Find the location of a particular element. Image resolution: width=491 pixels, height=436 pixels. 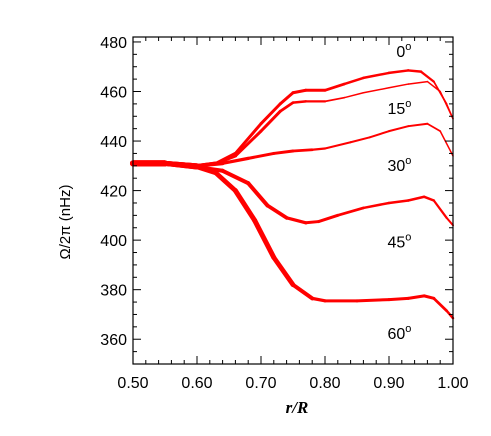

latitude-label: 60o is located at coordinates (399, 333).